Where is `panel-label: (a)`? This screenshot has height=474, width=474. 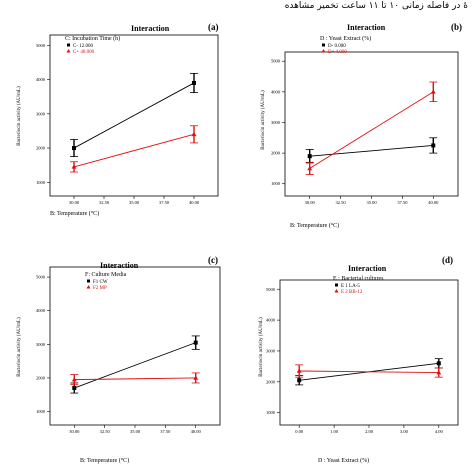 panel-label: (a) is located at coordinates (213, 27).